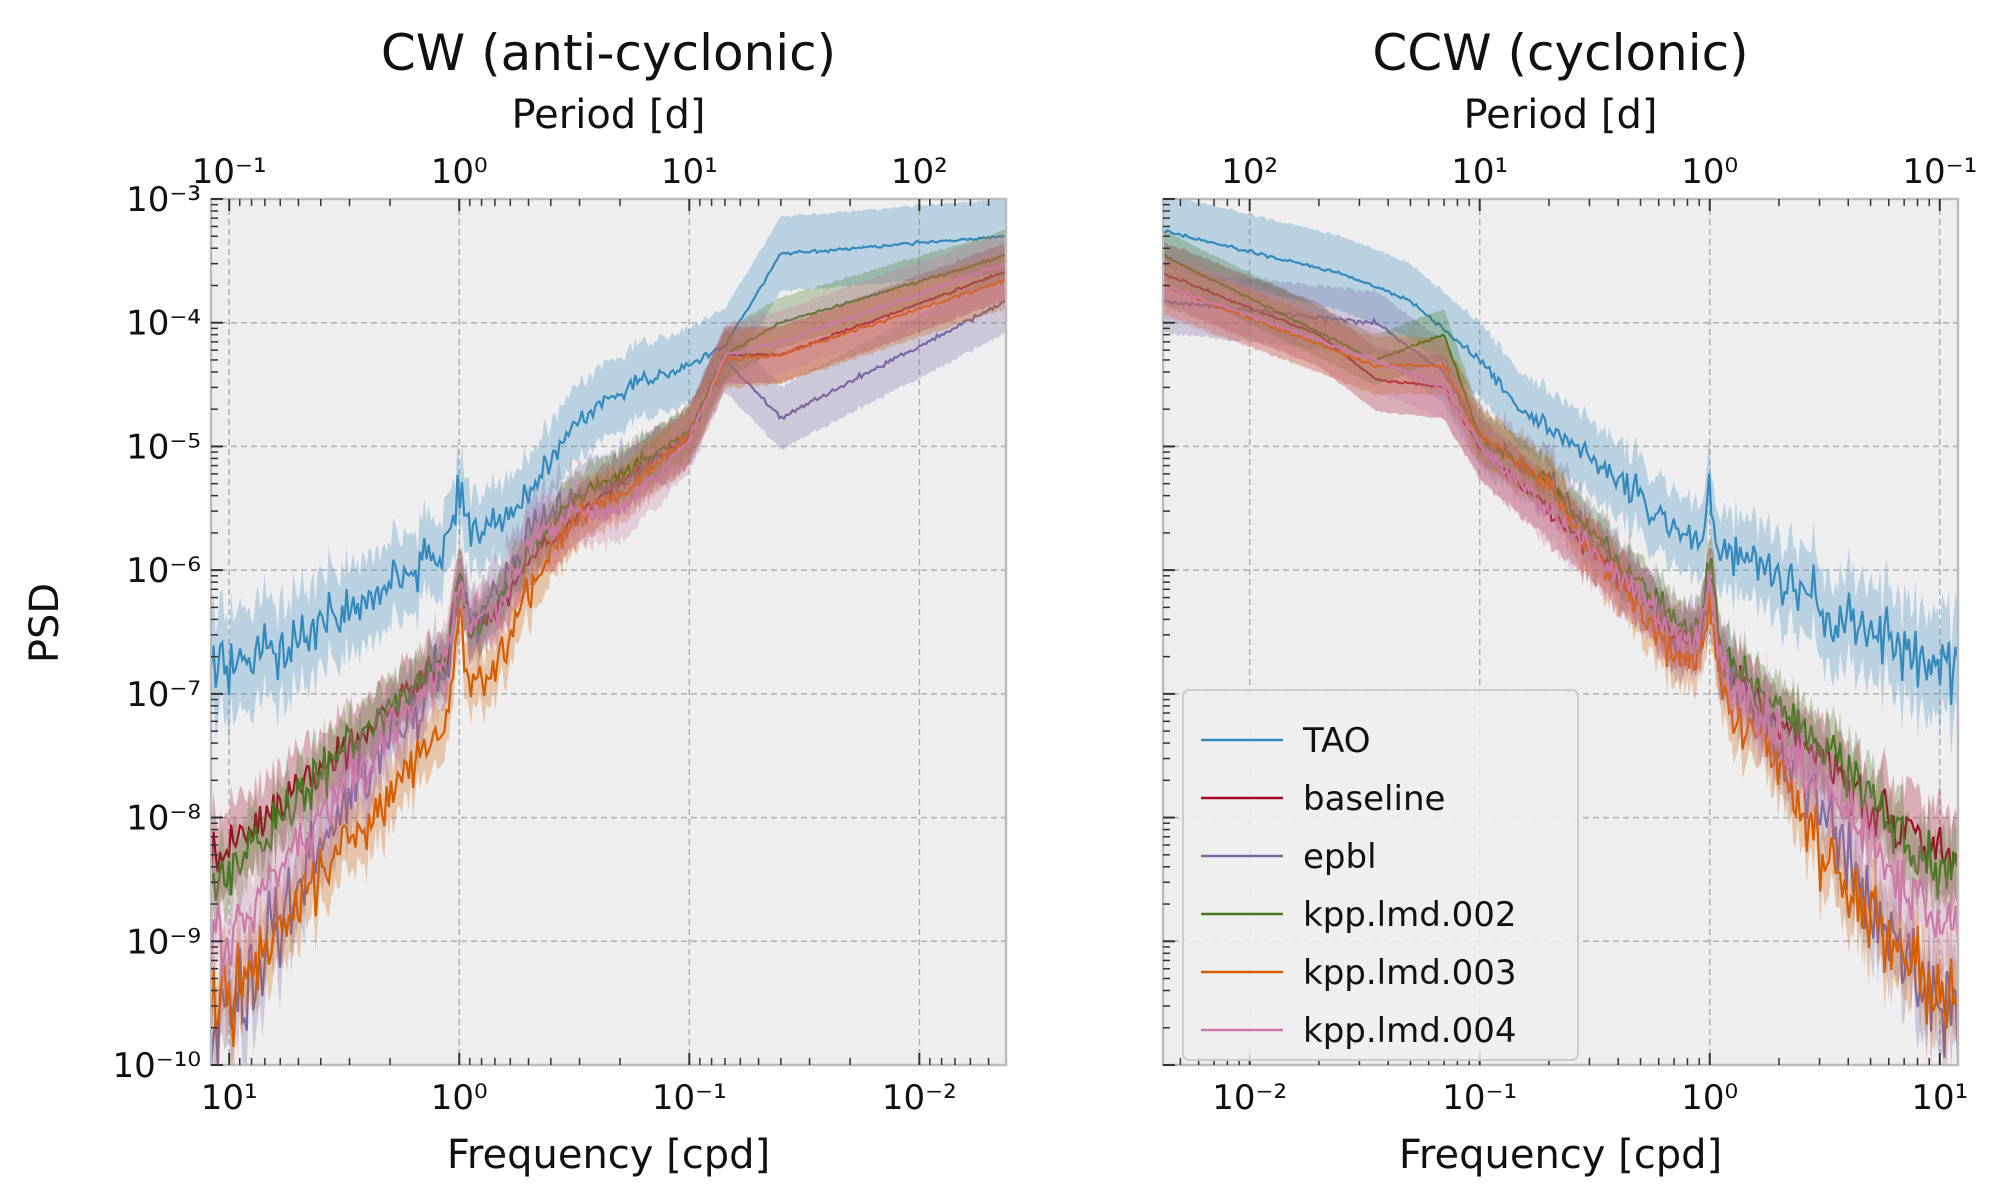 The width and height of the screenshot is (2000, 1201). Describe the element at coordinates (163, 324) in the screenshot. I see `y-tick-label: 10⁻⁴` at that location.